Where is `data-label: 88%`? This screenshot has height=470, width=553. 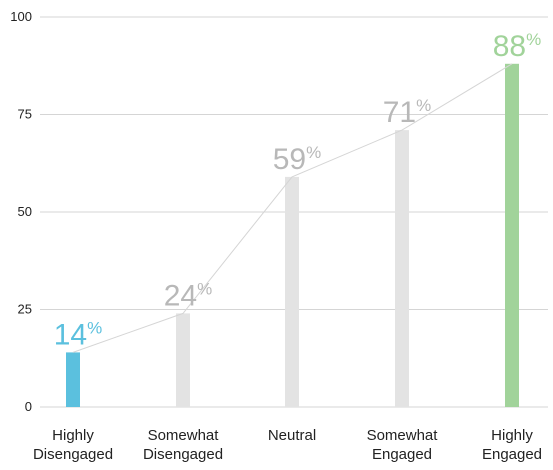
data-label: 88% is located at coordinates (517, 46).